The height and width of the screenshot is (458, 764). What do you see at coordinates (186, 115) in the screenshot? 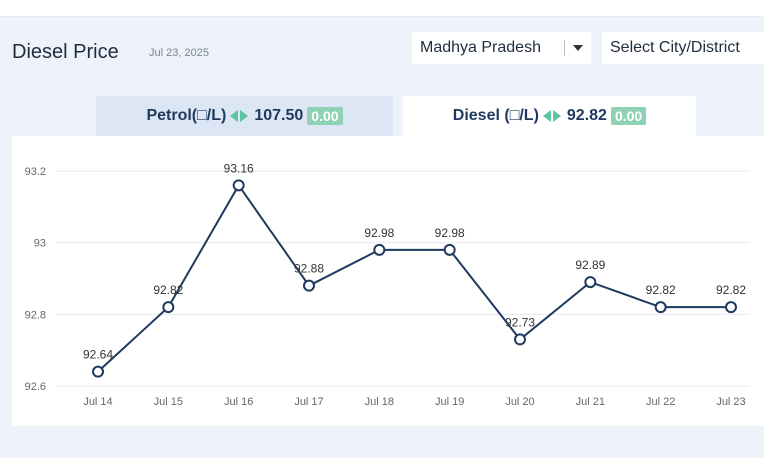
I see `tab-petrol-label: Petrol(□/L)` at bounding box center [186, 115].